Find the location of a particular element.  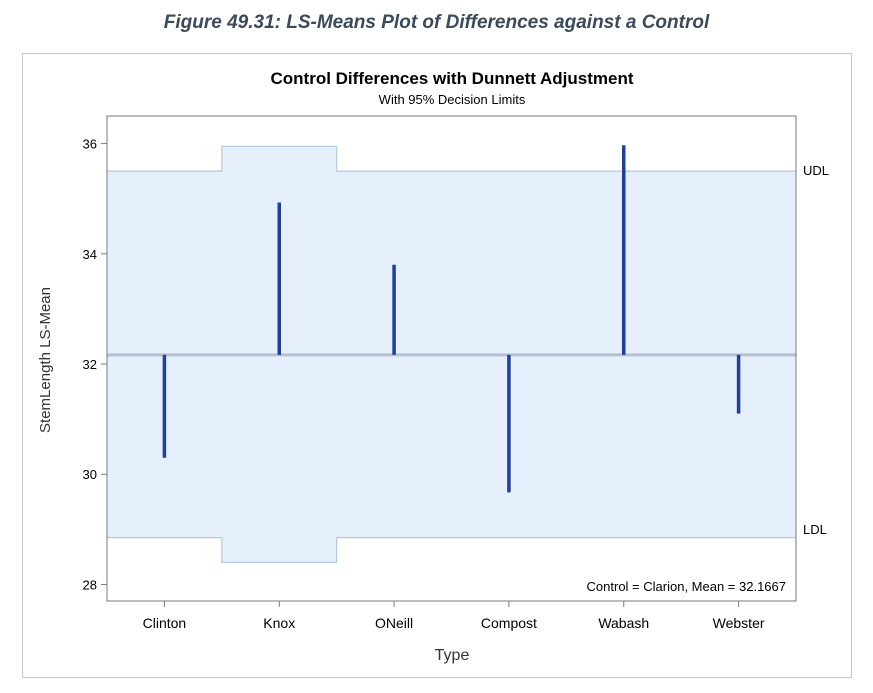

x-tick-label-oneill: ONeill is located at coordinates (394, 623).